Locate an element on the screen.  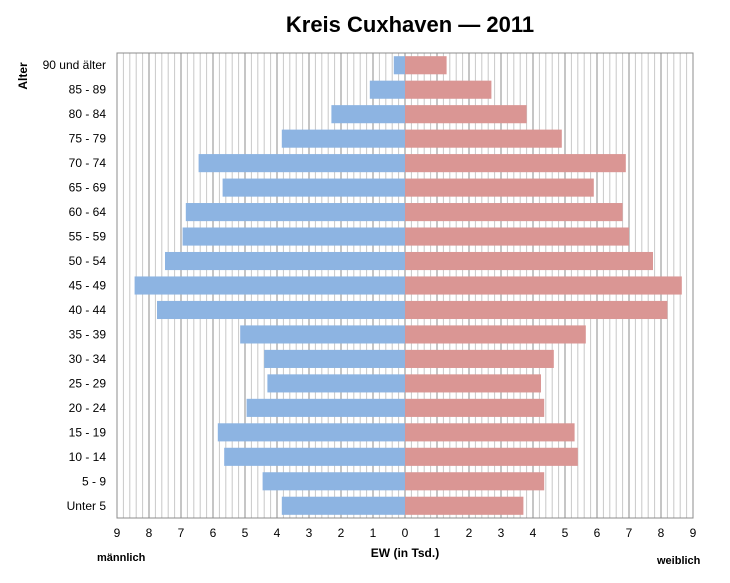
x-tick-label: 0 is located at coordinates (405, 533).